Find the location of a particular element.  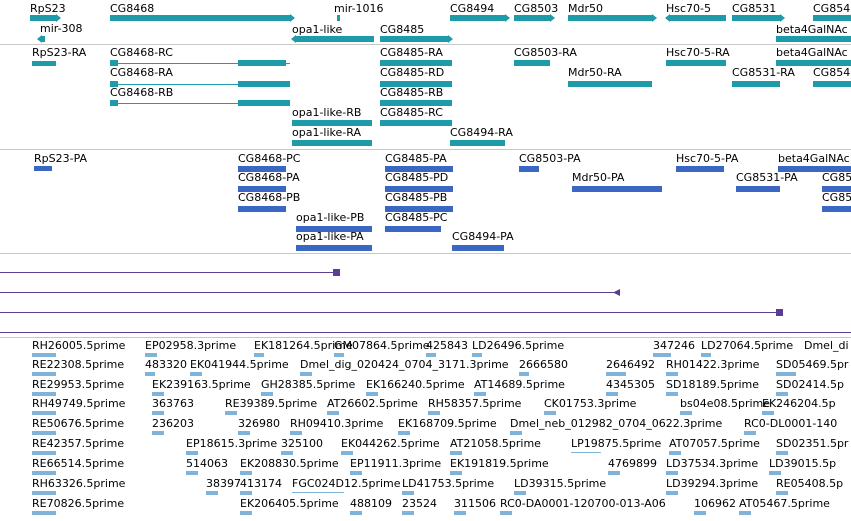

est-label: CK01753.3prime is located at coordinates (590, 403).